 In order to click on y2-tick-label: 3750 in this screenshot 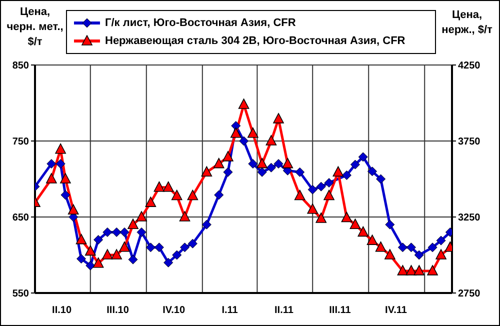, I will do `click(469, 142)`.